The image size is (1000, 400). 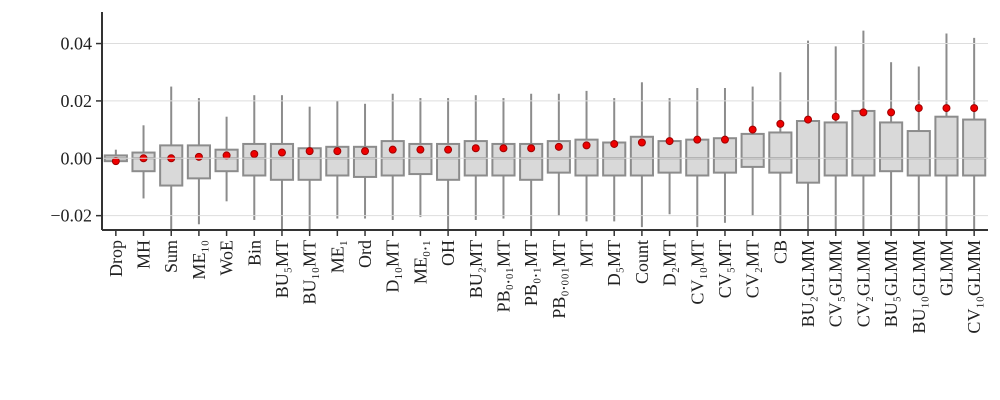 I want to click on y-tick-label: −0.02, so click(x=71, y=216).